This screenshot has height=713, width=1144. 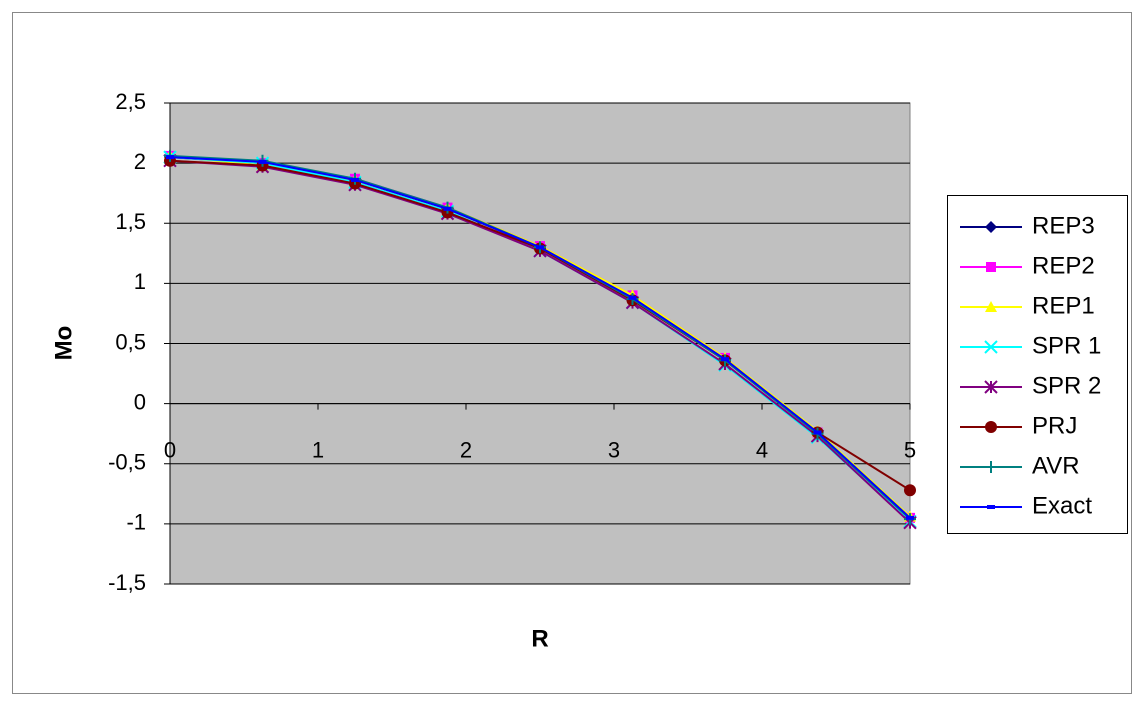 I want to click on y-tick-label: 0,5, so click(x=130, y=341).